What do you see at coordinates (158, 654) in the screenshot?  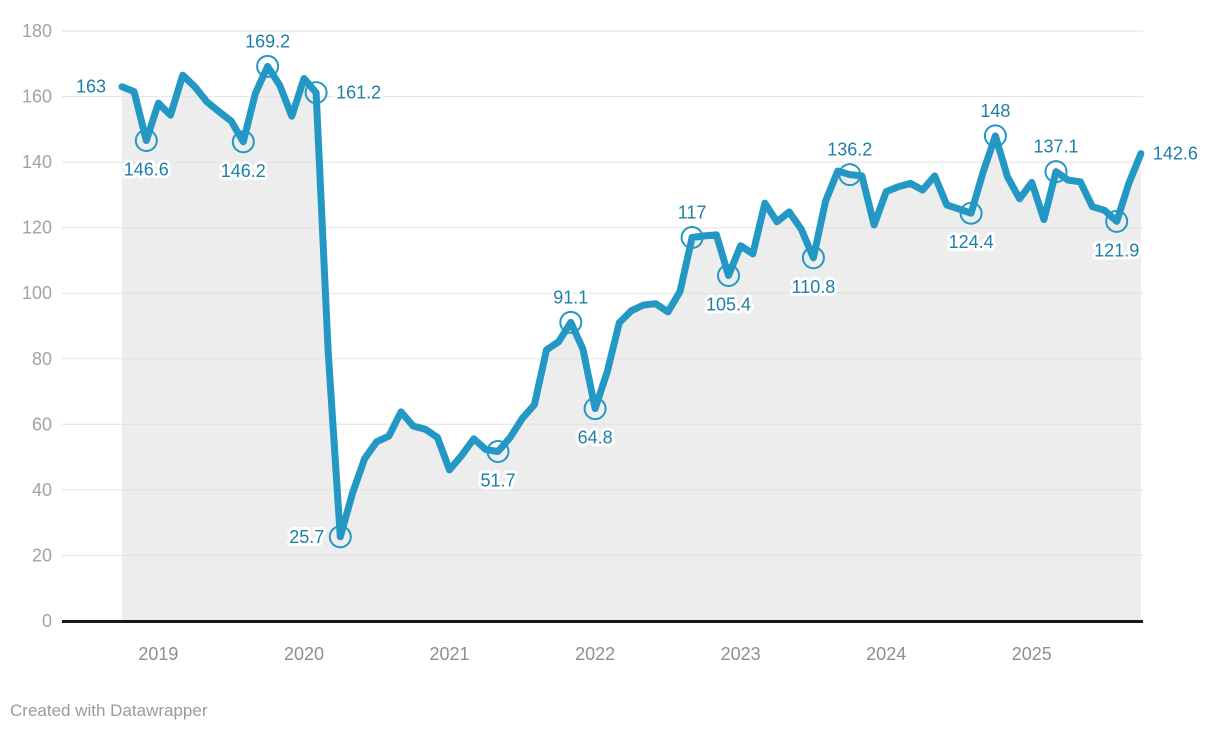 I see `x-axis-label: 2019` at bounding box center [158, 654].